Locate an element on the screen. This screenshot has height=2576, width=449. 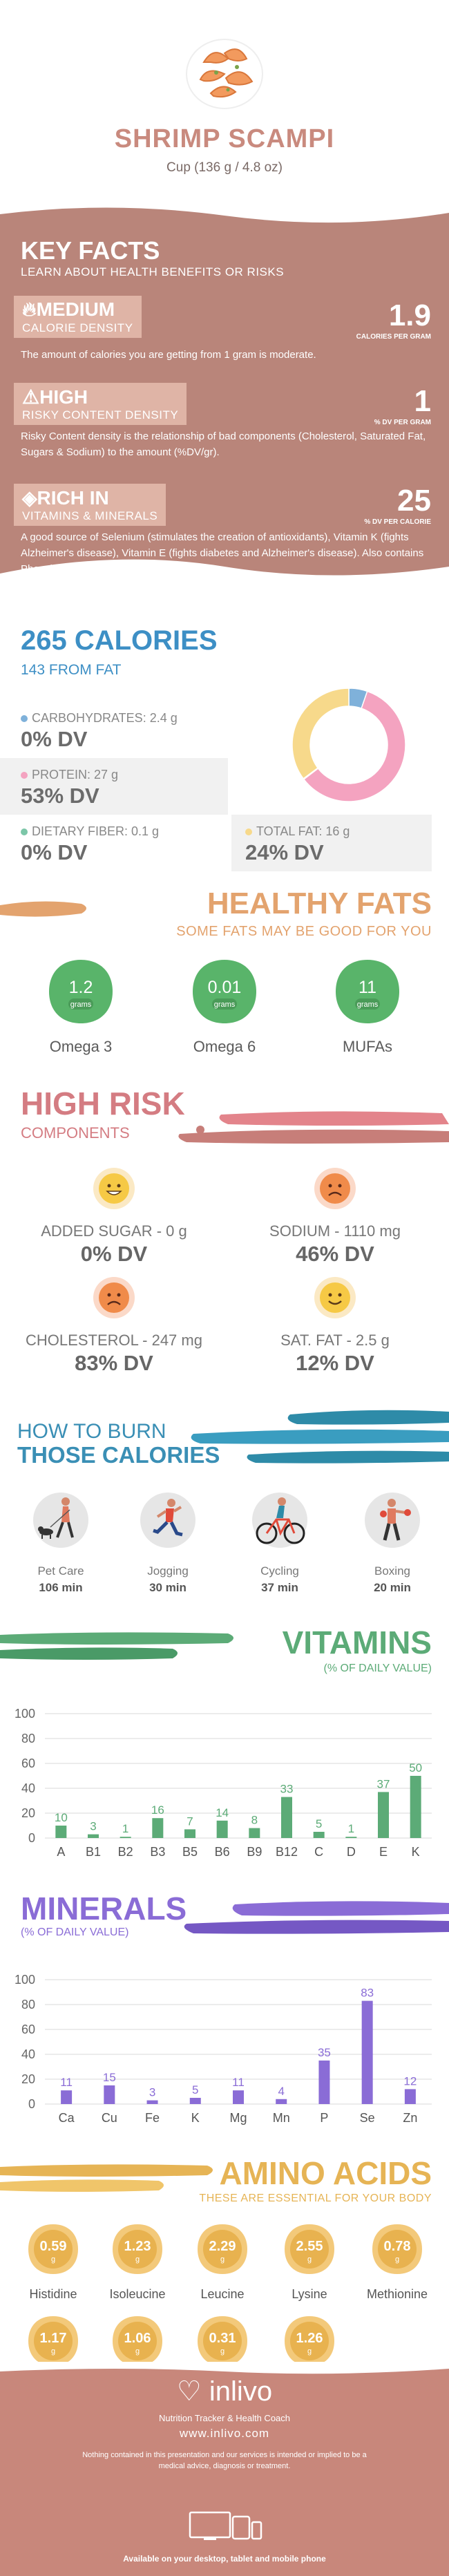
donut-slice-total-fat is located at coordinates (321, 733).